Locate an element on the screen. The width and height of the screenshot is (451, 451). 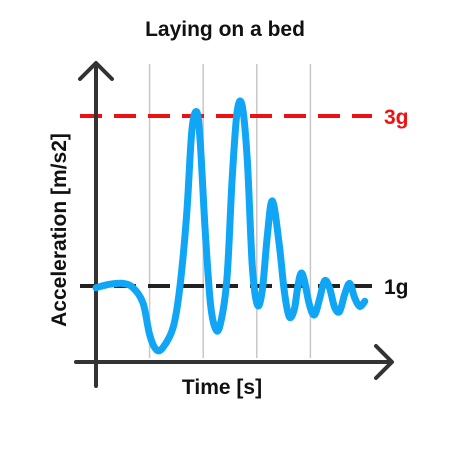
x-axis-arrow-icon is located at coordinates (384, 362).